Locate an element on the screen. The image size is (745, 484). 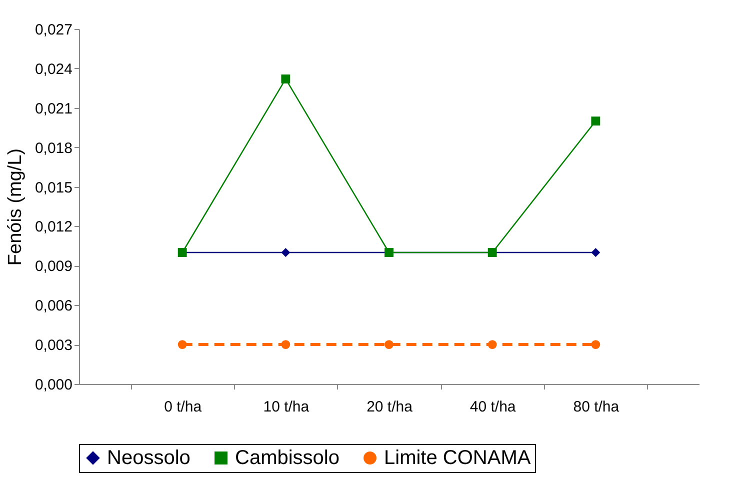
y-tick-label: 0,027 is located at coordinates (53, 30).